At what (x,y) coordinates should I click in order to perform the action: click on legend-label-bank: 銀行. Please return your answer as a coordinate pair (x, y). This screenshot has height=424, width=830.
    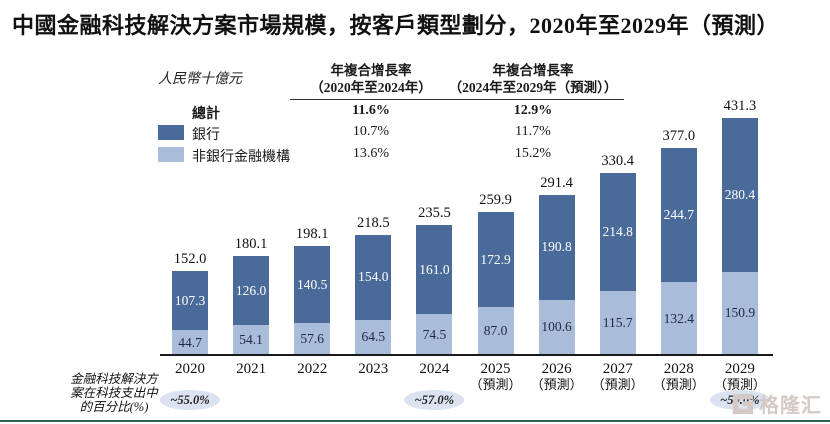
    Looking at the image, I should click on (206, 135).